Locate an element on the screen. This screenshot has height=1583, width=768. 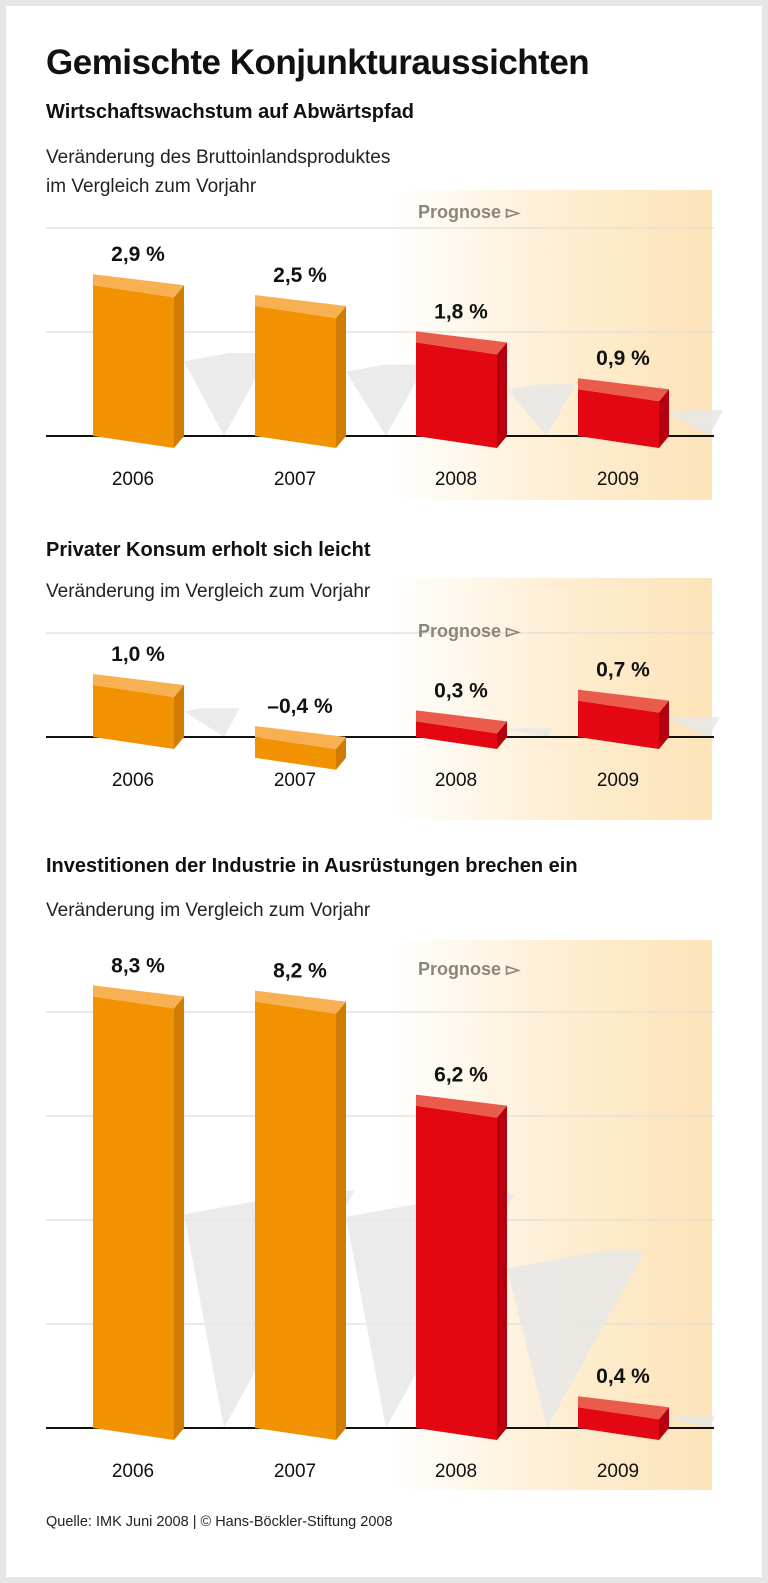
main-title: Gemischte Konjunkturaussichten is located at coordinates (317, 62).